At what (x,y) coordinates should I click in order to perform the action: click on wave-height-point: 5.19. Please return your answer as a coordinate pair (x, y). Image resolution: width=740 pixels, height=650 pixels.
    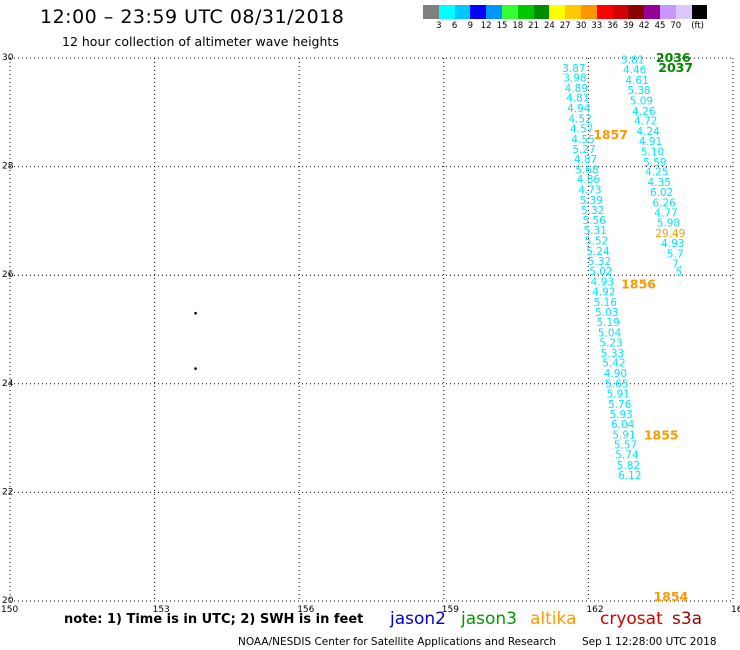
    Looking at the image, I should click on (607, 323).